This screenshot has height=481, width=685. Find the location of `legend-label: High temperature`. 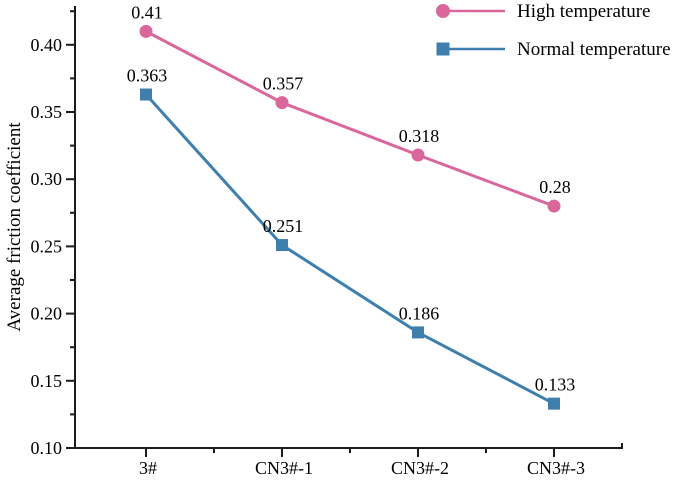

legend-label: High temperature is located at coordinates (583, 11).